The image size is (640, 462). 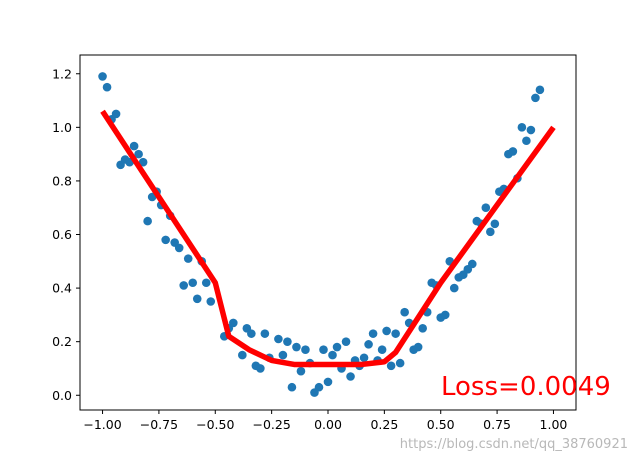 What do you see at coordinates (441, 424) in the screenshot?
I see `x-tick-label: 0.50` at bounding box center [441, 424].